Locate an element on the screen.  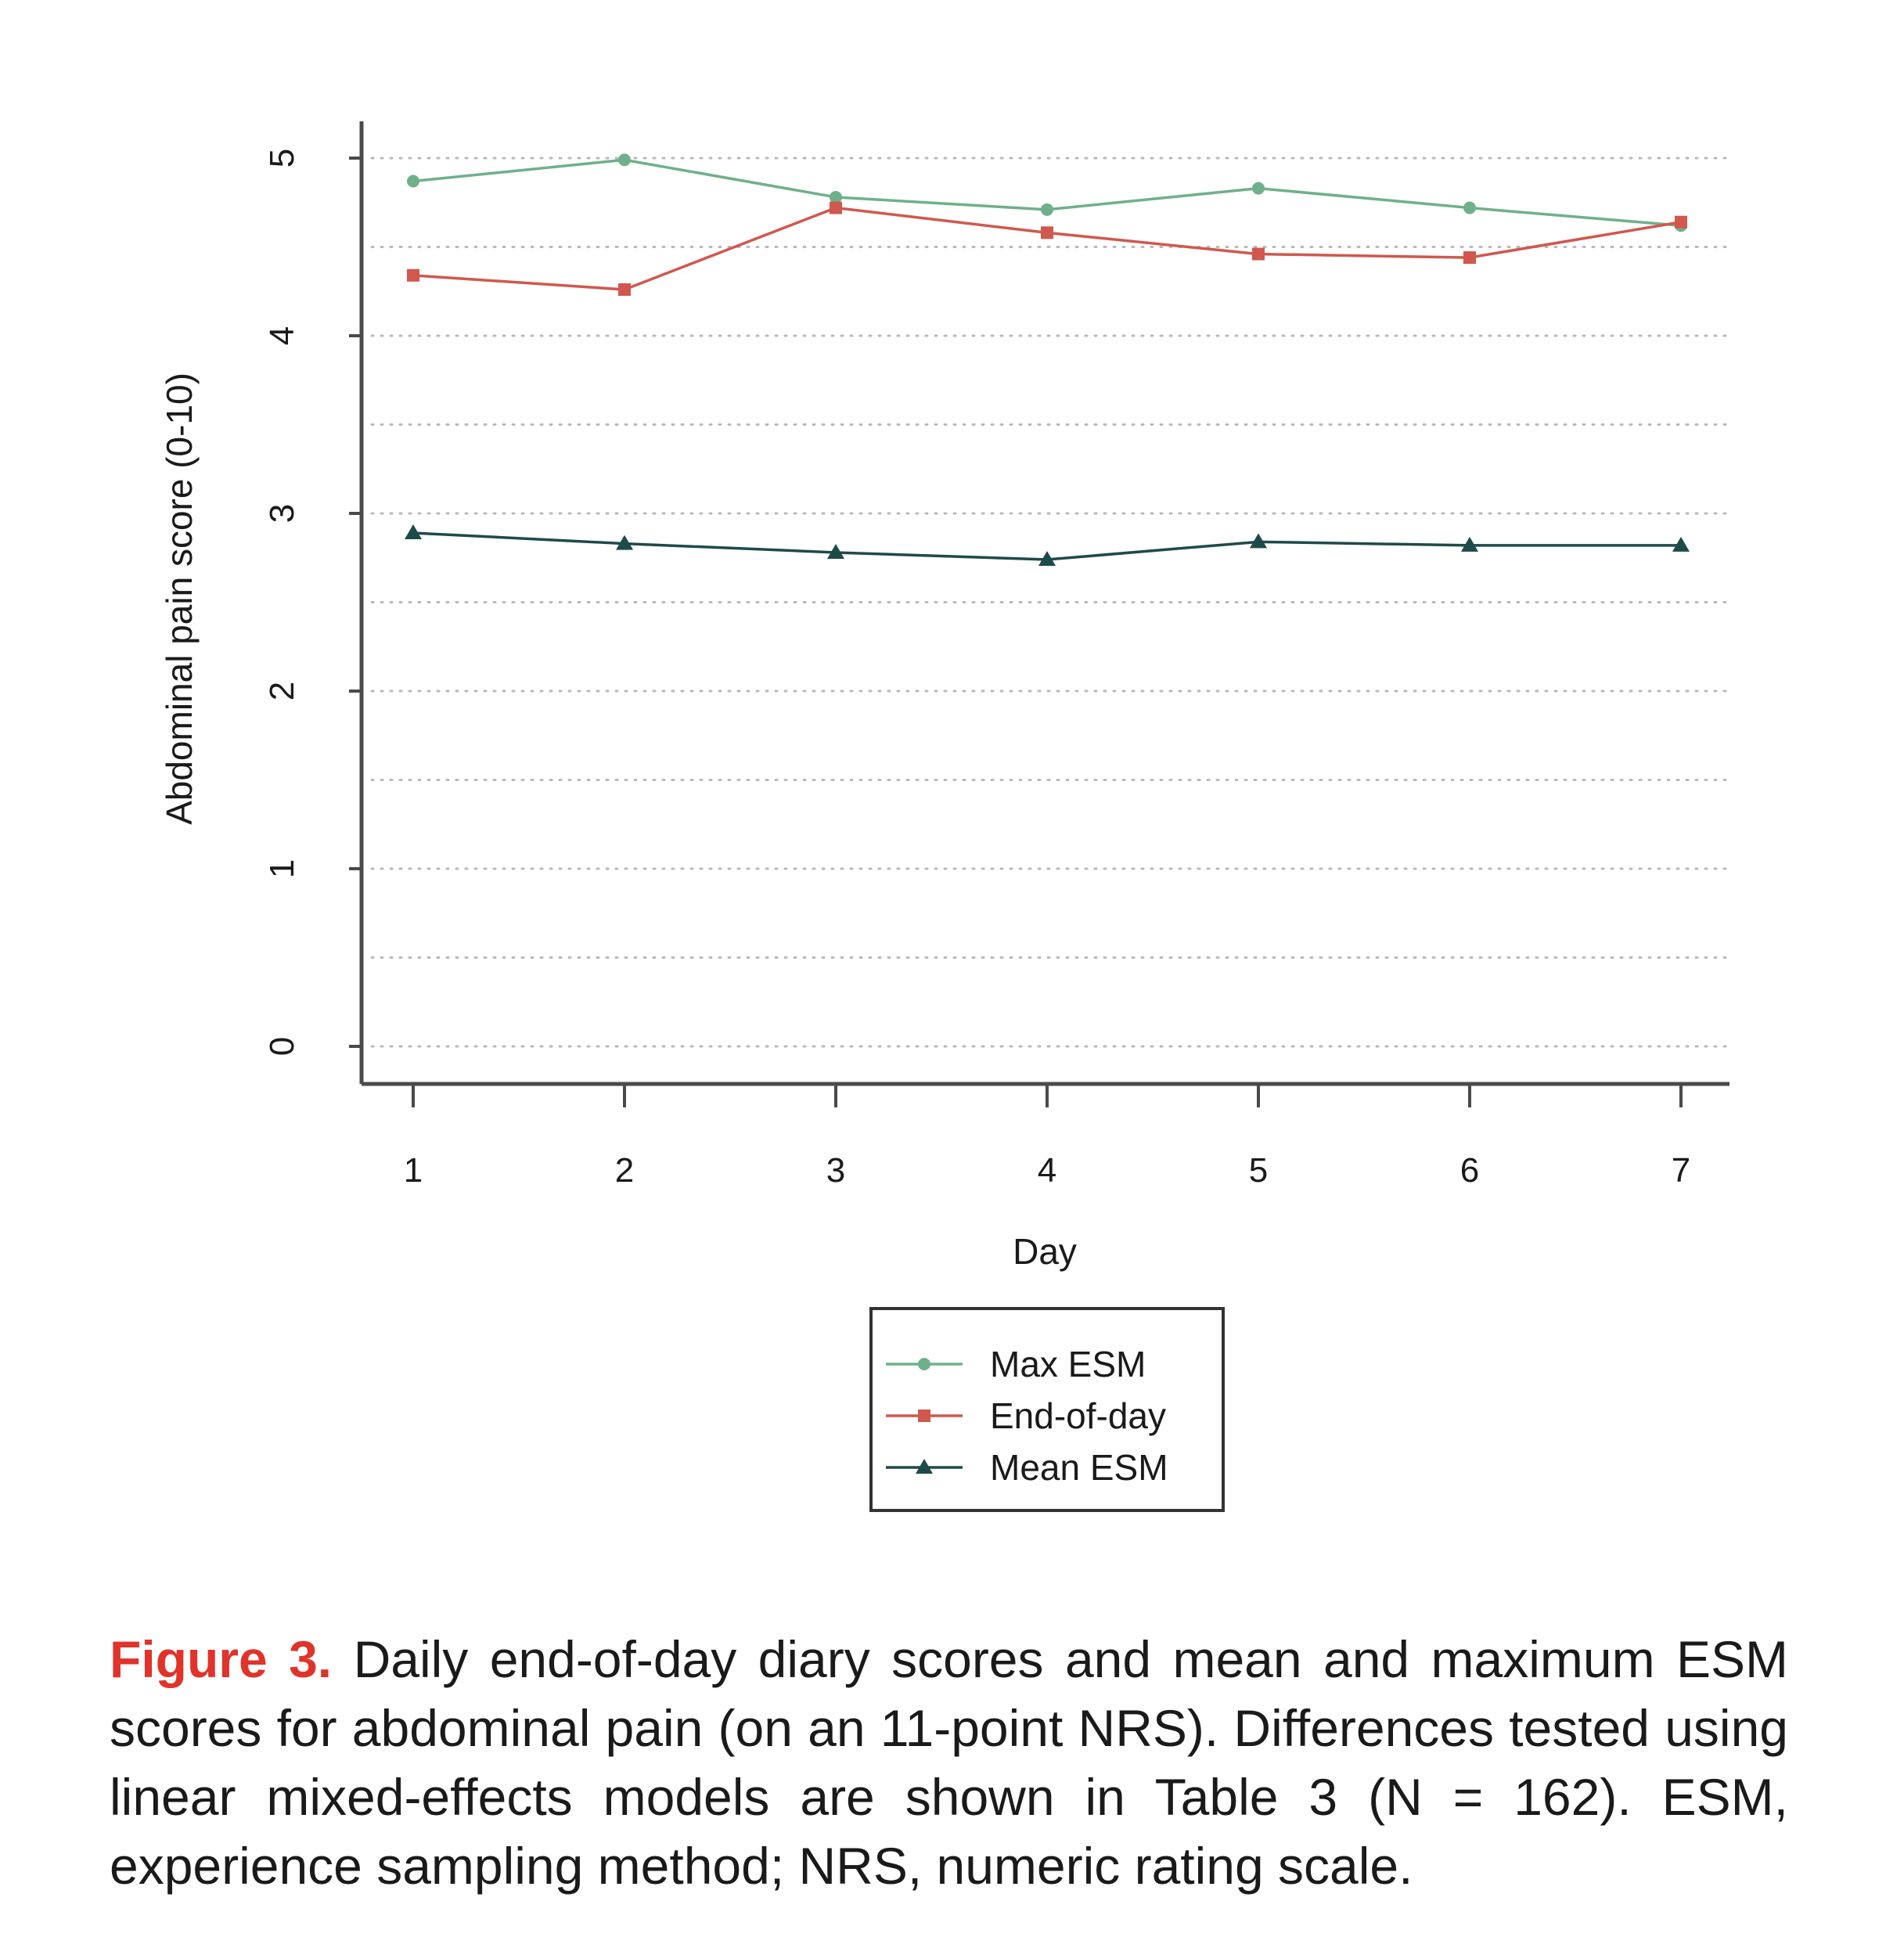
legend: Max ESM End-of-day Mean ESM is located at coordinates (1047, 1409).